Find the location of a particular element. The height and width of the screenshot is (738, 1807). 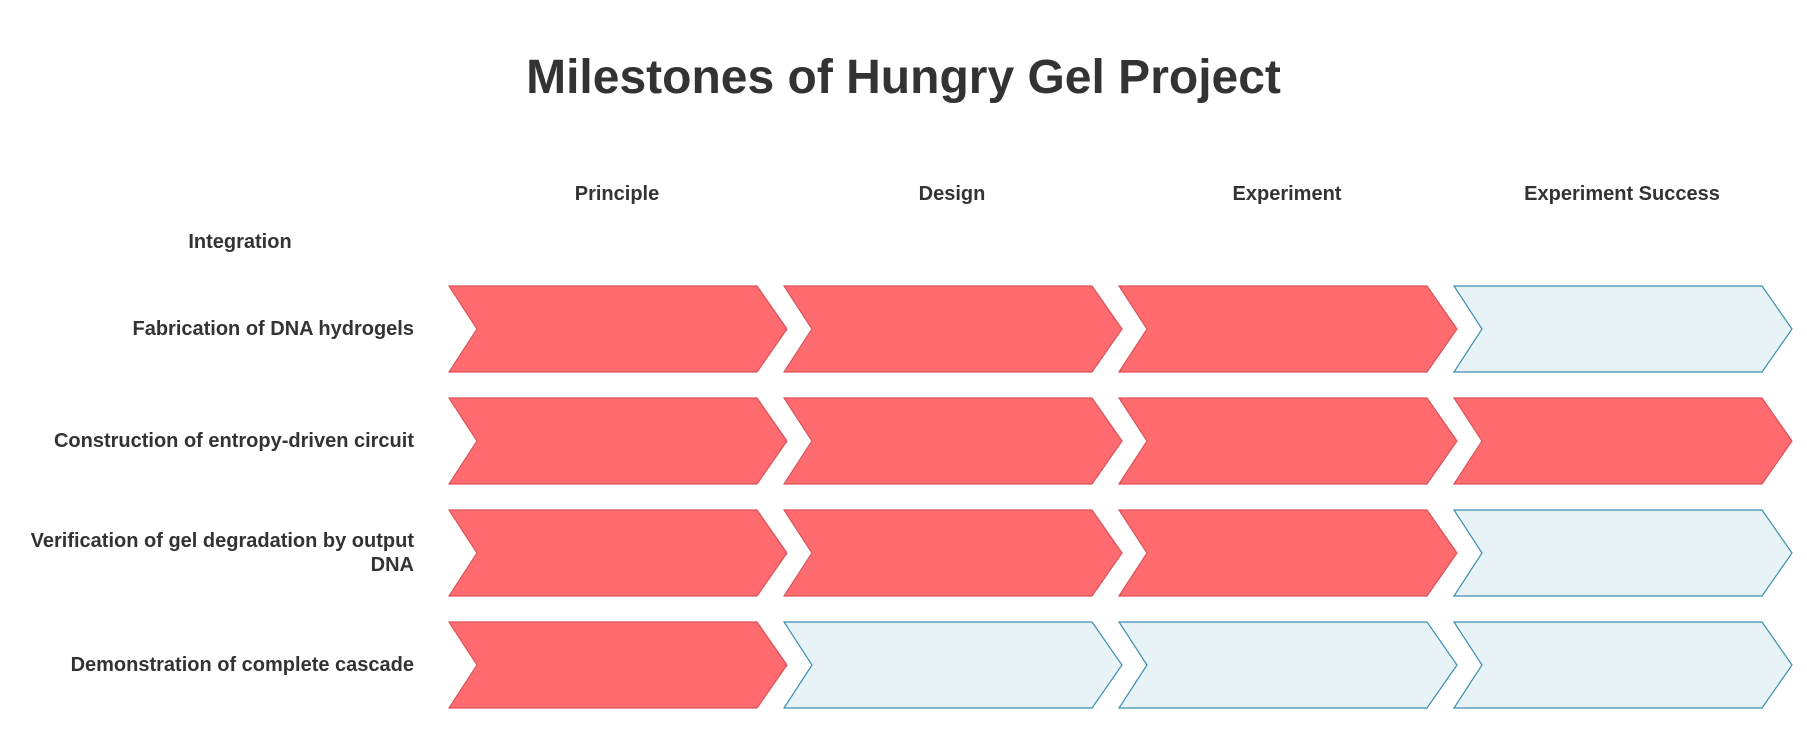

milestone-arrow-verification-principle-done is located at coordinates (617, 553).